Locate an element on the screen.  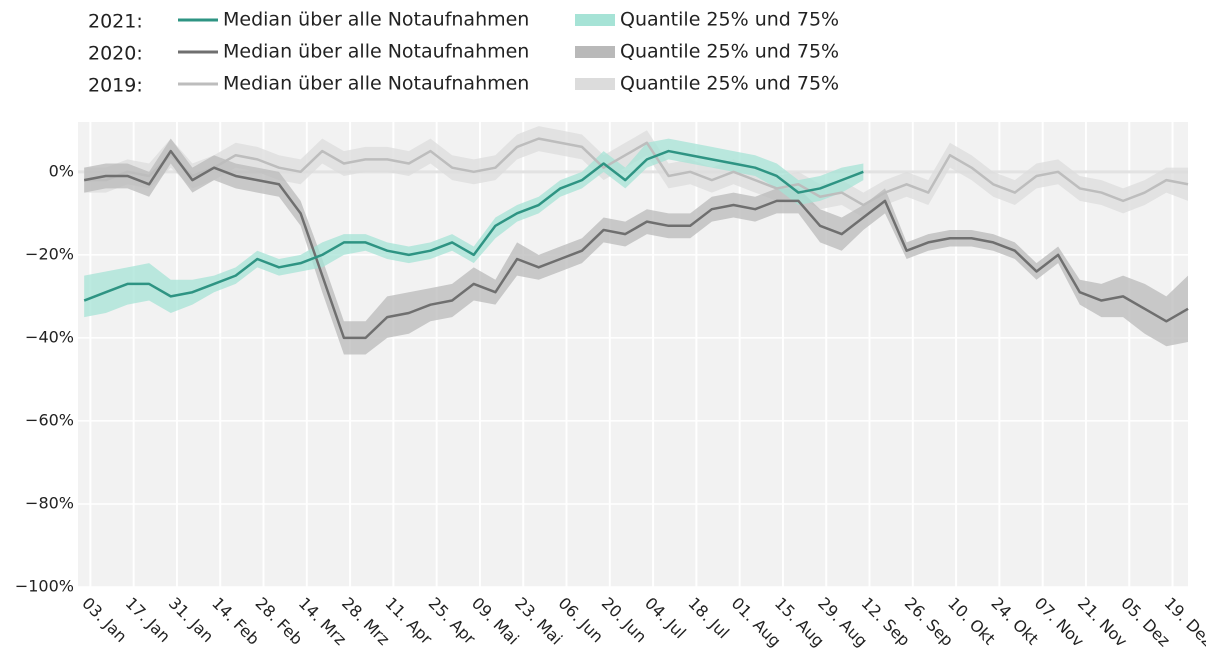
x-tick-label: 28. Feb is located at coordinates (279, 621).